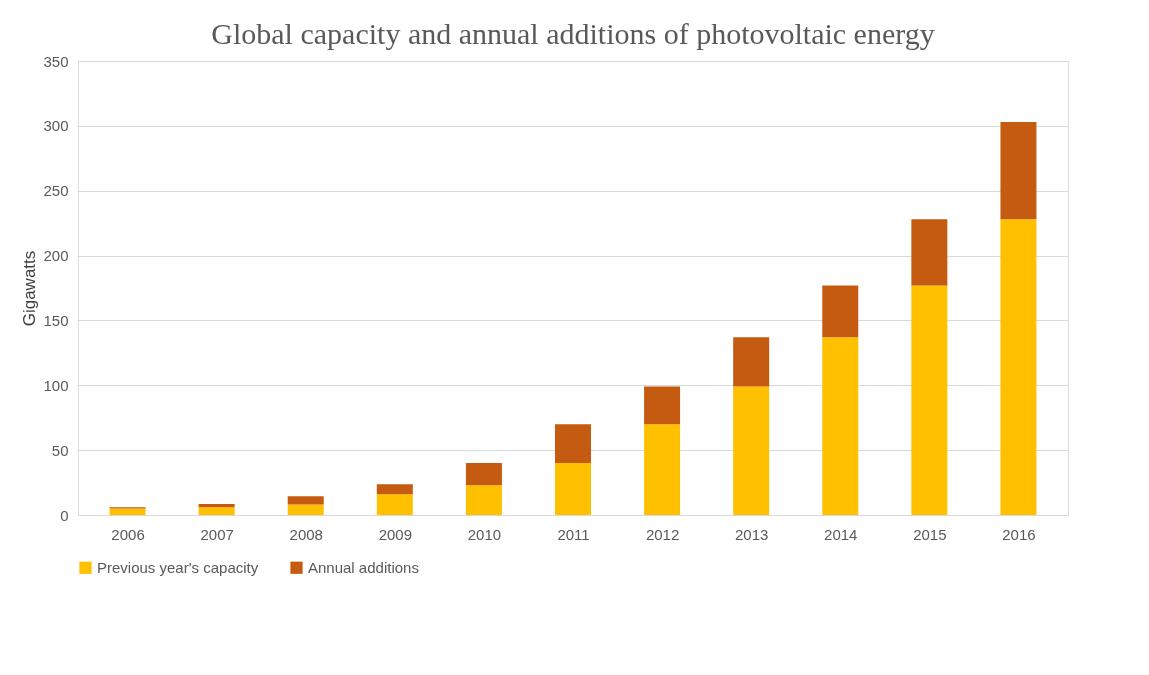 This screenshot has height=675, width=1149. Describe the element at coordinates (1019, 534) in the screenshot. I see `x-tick-label: 2016` at that location.